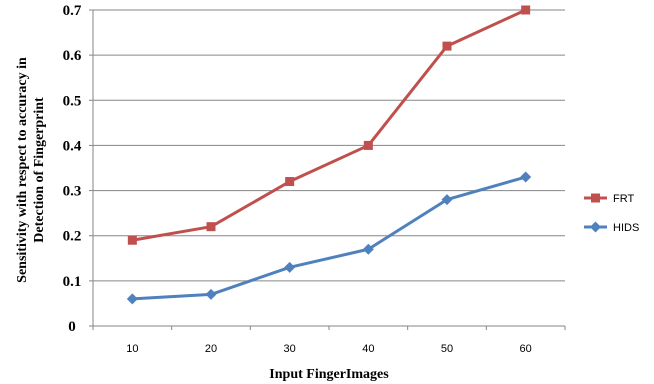 This screenshot has height=384, width=654. Describe the element at coordinates (290, 349) in the screenshot. I see `x-tick-label: 30` at that location.